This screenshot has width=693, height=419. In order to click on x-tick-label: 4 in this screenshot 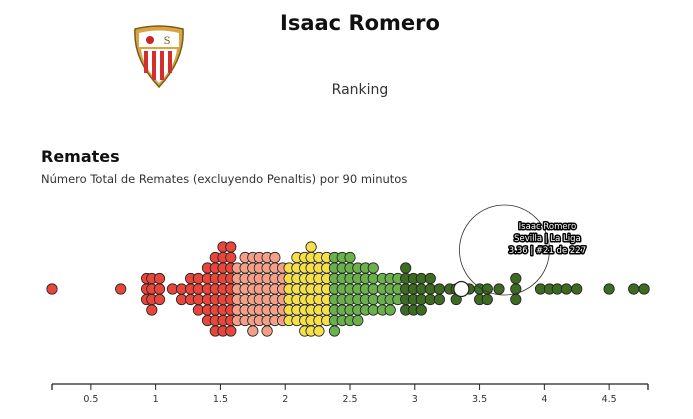, I will do `click(544, 399)`.